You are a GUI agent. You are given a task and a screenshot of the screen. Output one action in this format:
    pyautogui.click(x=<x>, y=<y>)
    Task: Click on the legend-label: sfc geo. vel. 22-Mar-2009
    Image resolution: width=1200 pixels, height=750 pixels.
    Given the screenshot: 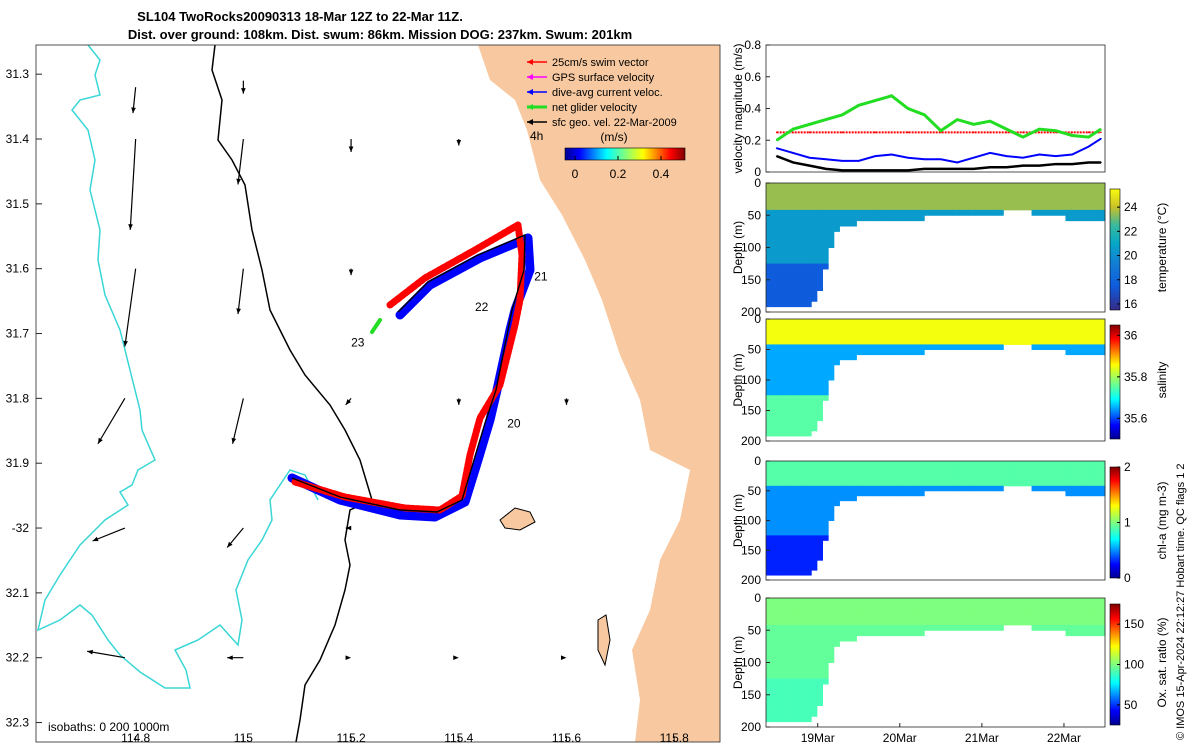 What is the action you would take?
    pyautogui.click(x=614, y=123)
    